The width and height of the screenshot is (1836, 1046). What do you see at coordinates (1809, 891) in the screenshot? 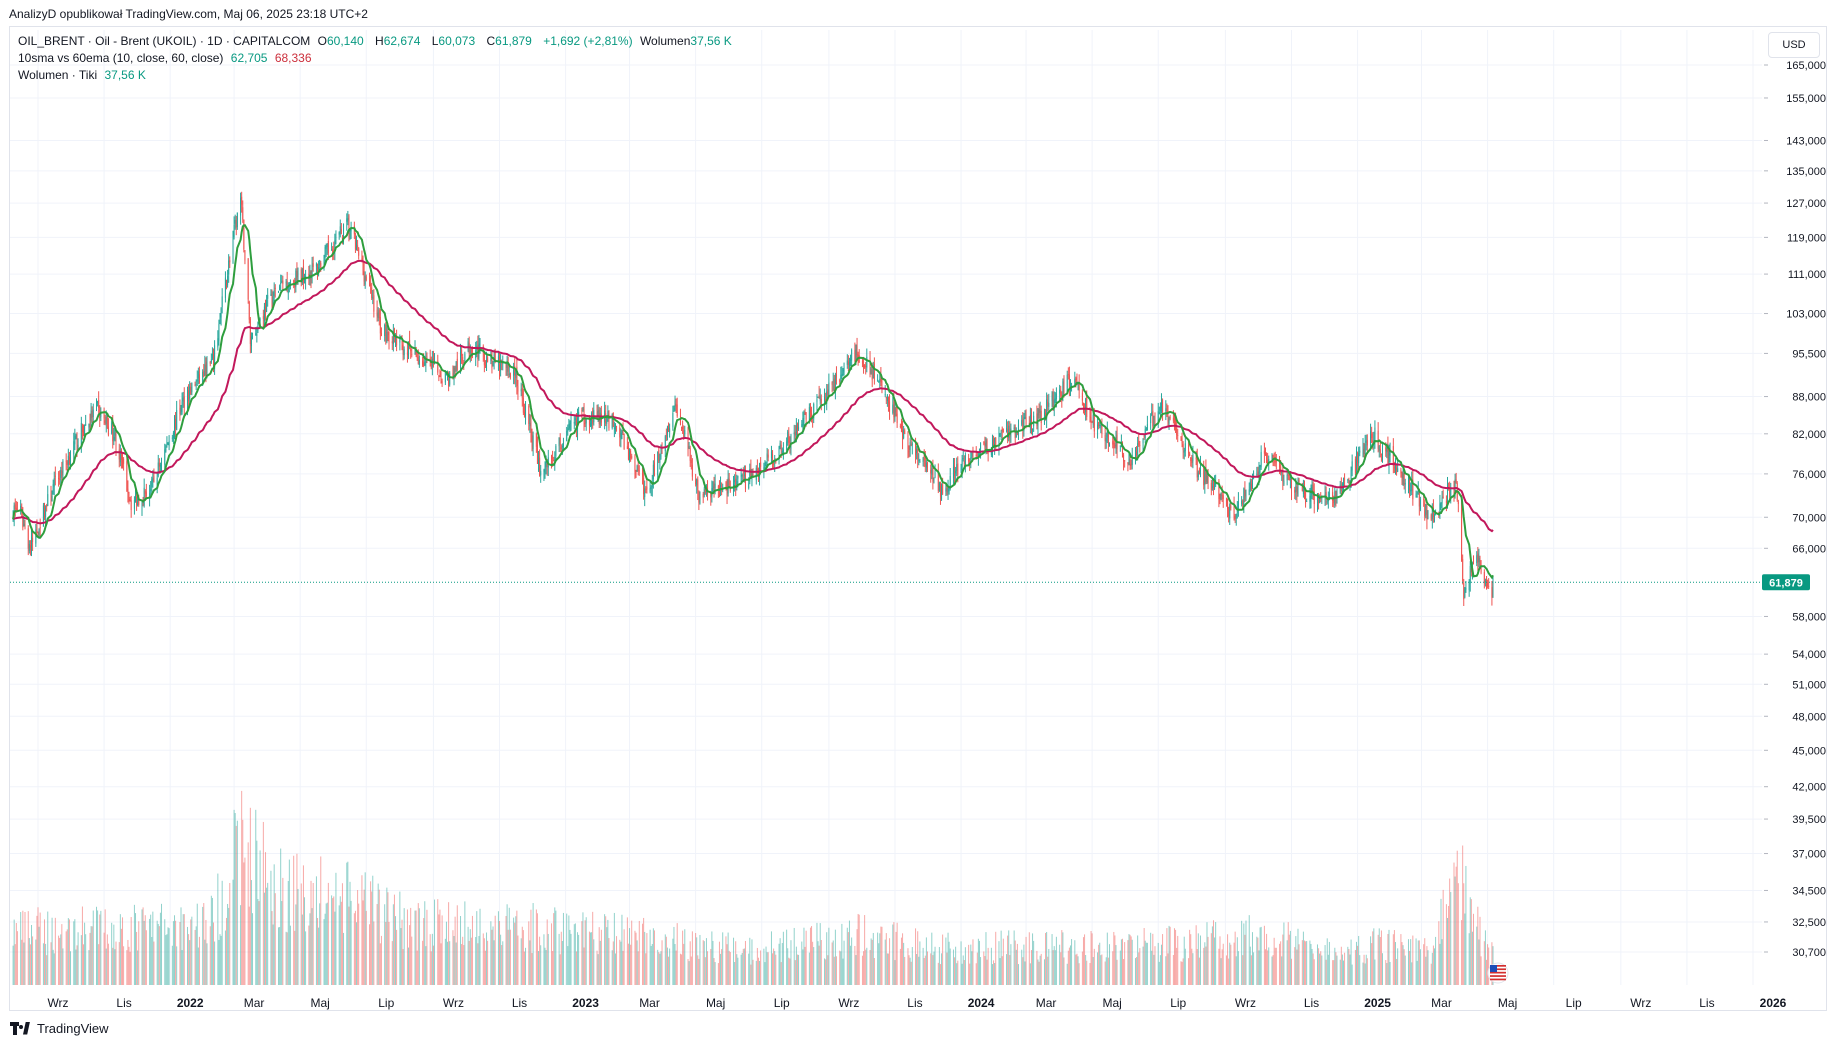
I see `y-axis-tick-label: 34,500` at bounding box center [1809, 891].